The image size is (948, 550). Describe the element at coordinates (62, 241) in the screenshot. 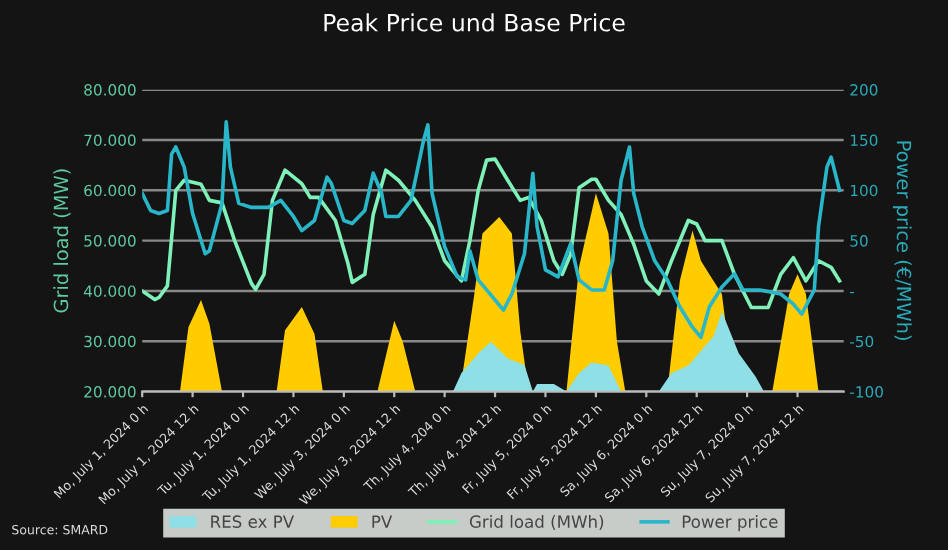

I see `y-axis-title: Grid load (MW)` at that location.